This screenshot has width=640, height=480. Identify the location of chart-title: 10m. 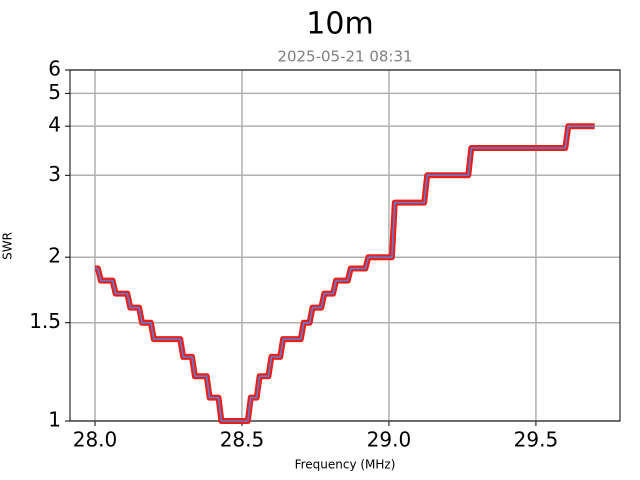
(339, 24).